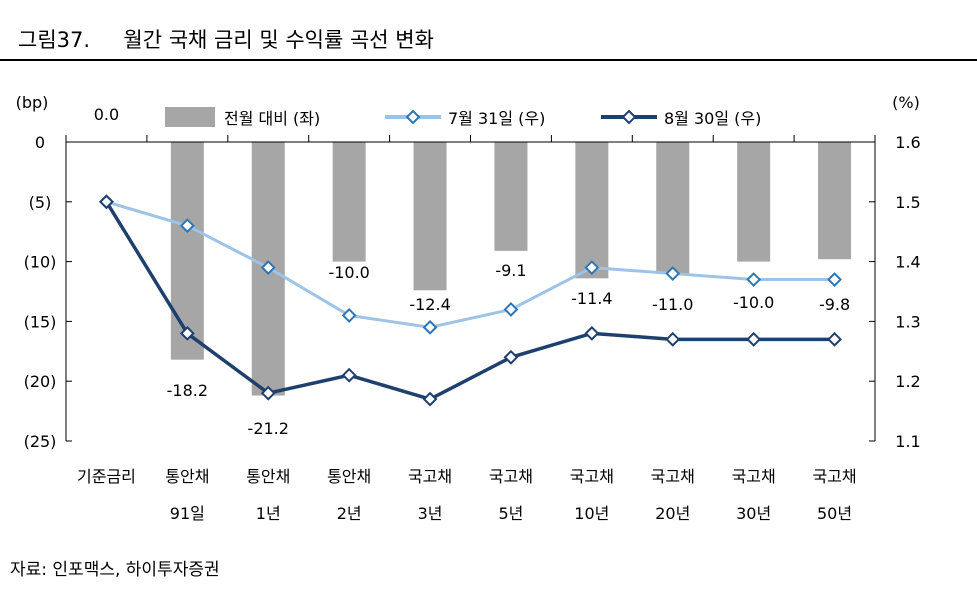 The width and height of the screenshot is (977, 614). What do you see at coordinates (40, 202) in the screenshot?
I see `left-tick-label: (5)` at bounding box center [40, 202].